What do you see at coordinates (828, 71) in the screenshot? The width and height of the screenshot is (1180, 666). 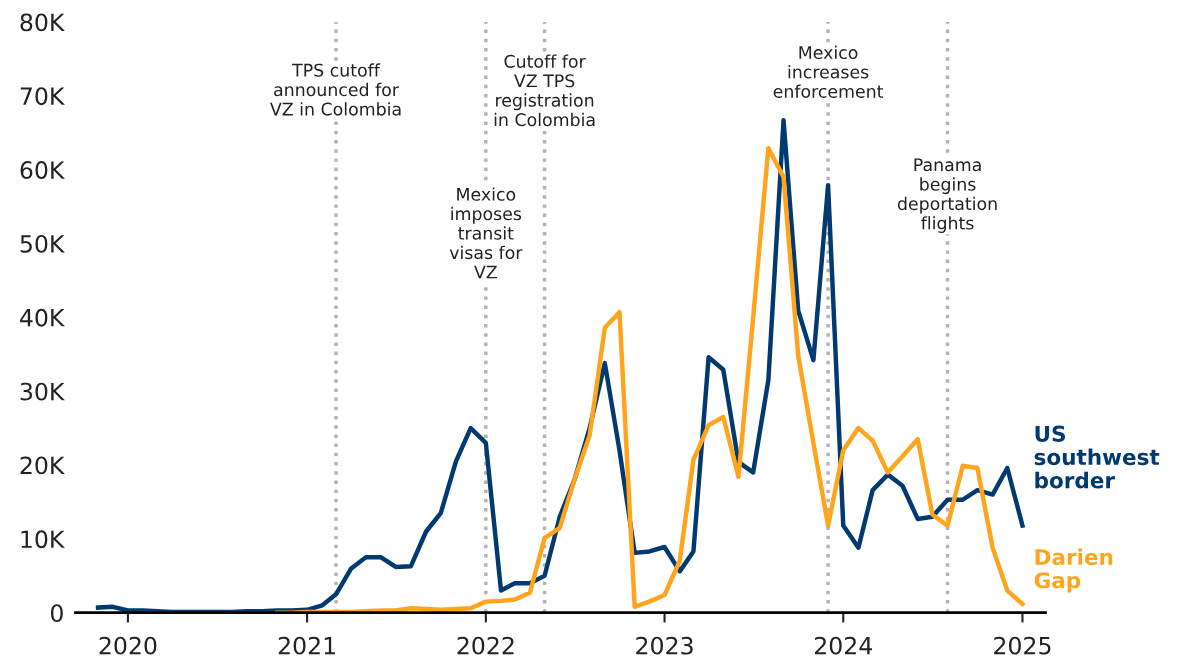 I see `ref-line-label: Mexico increases enforcement` at bounding box center [828, 71].